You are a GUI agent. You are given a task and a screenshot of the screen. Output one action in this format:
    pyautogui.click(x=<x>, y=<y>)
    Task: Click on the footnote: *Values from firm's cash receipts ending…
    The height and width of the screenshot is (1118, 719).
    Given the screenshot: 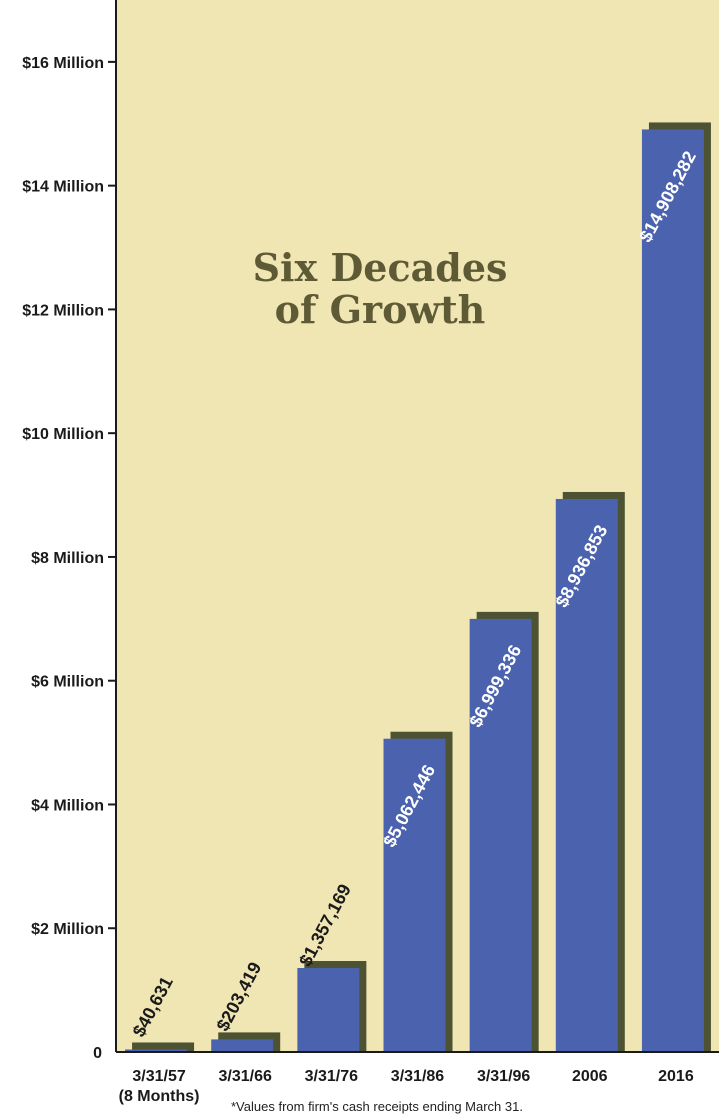 What is the action you would take?
    pyautogui.click(x=377, y=1106)
    